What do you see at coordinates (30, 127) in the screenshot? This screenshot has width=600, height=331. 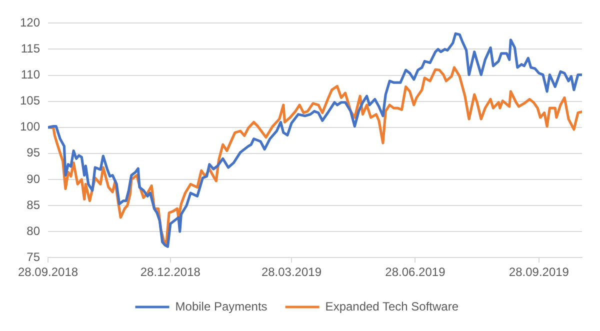 I see `y-tick-label: 100` at bounding box center [30, 127].